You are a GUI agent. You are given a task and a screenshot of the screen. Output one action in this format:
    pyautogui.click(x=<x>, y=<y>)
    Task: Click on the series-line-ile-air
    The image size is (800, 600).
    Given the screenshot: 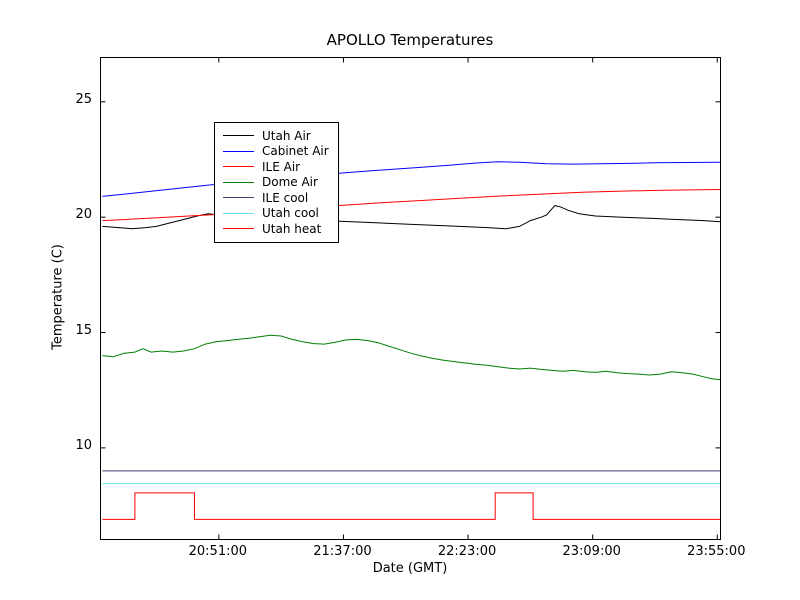 What is the action you would take?
    pyautogui.click(x=411, y=205)
    